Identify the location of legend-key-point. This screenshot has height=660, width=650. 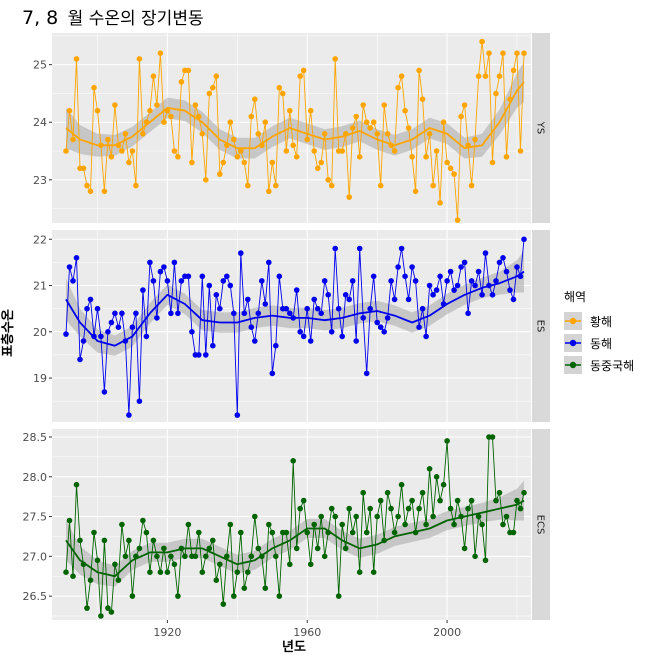
(573, 321).